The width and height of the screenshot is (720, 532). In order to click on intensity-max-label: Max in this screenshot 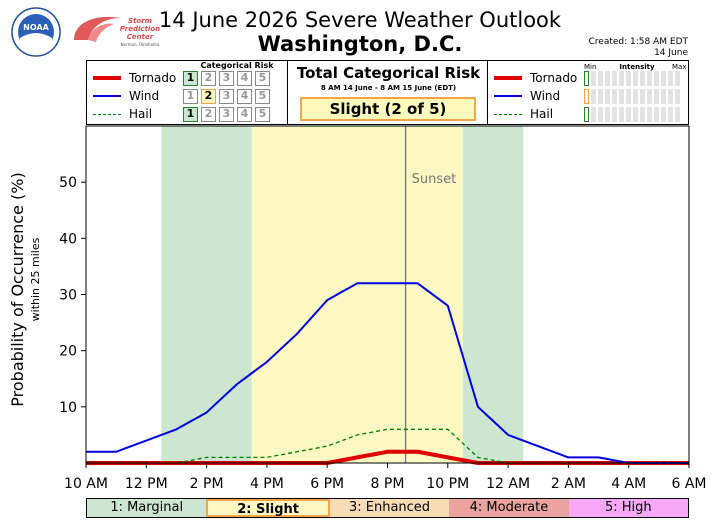, I will do `click(679, 67)`.